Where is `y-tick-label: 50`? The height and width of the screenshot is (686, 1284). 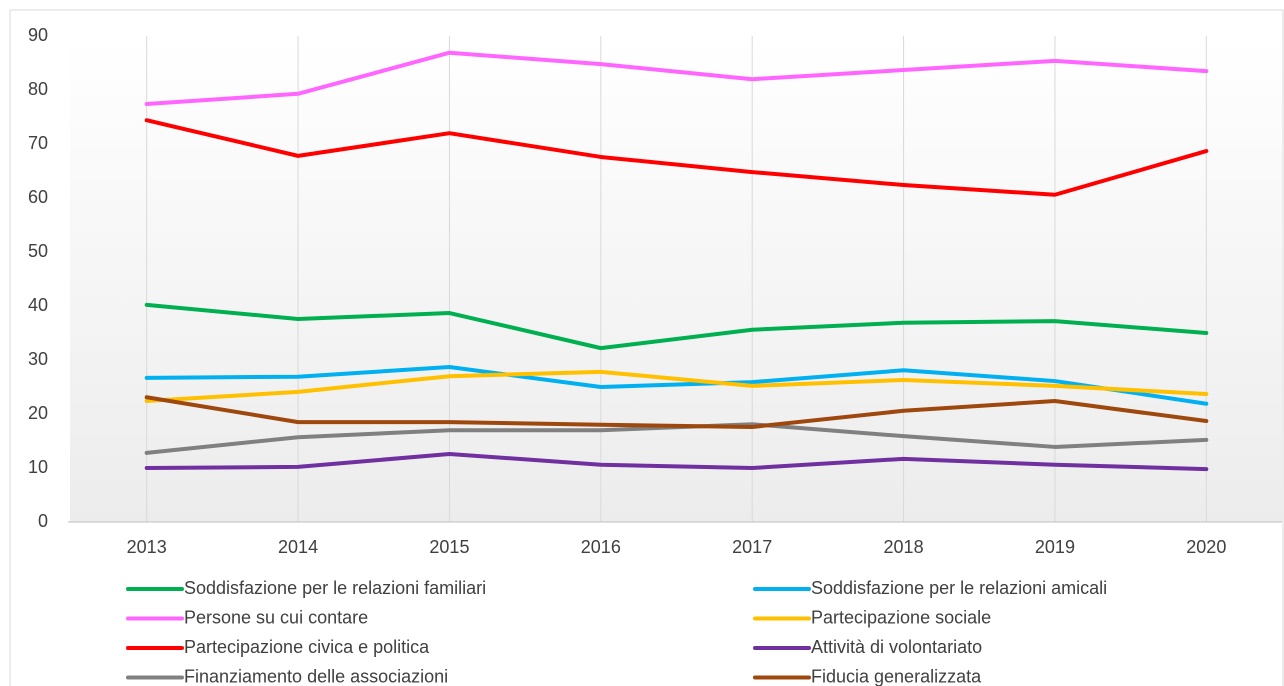 y-tick-label: 50 is located at coordinates (38, 251).